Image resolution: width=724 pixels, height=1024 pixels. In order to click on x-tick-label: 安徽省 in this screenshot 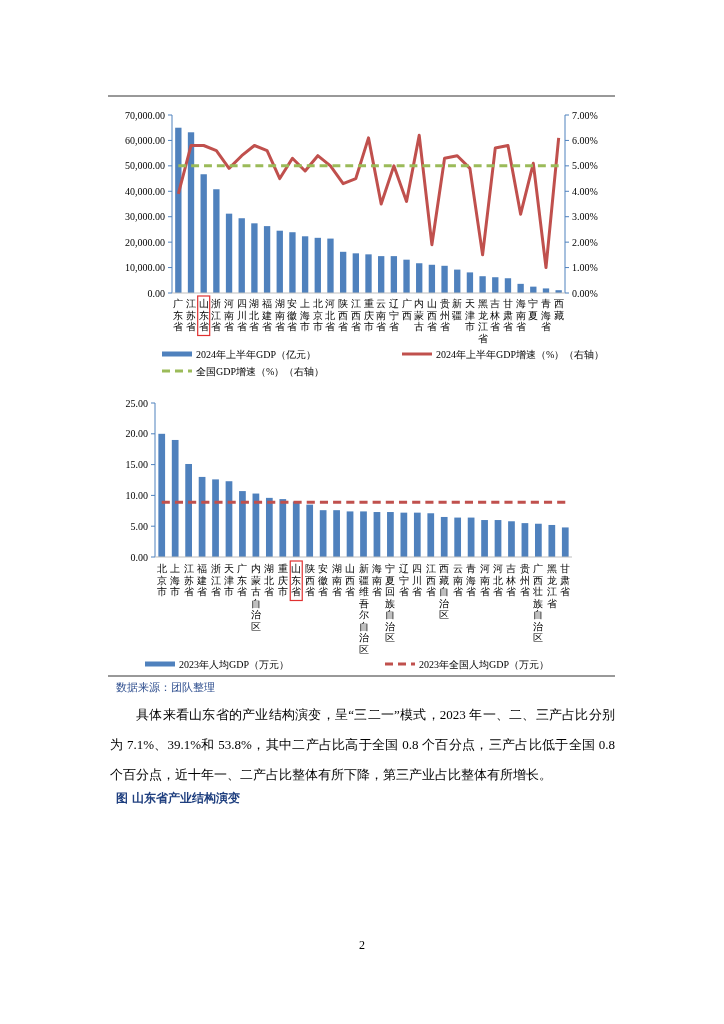, I will do `click(292, 315)`.